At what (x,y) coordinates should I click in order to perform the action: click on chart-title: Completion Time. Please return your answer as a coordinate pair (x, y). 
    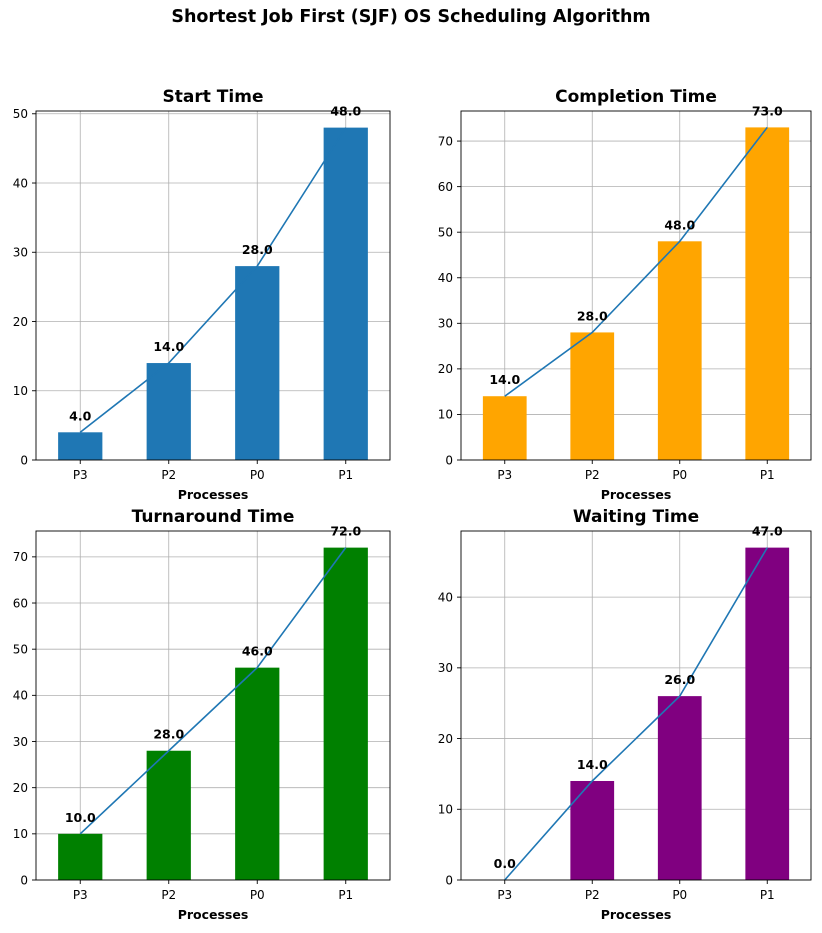
    Looking at the image, I should click on (636, 97).